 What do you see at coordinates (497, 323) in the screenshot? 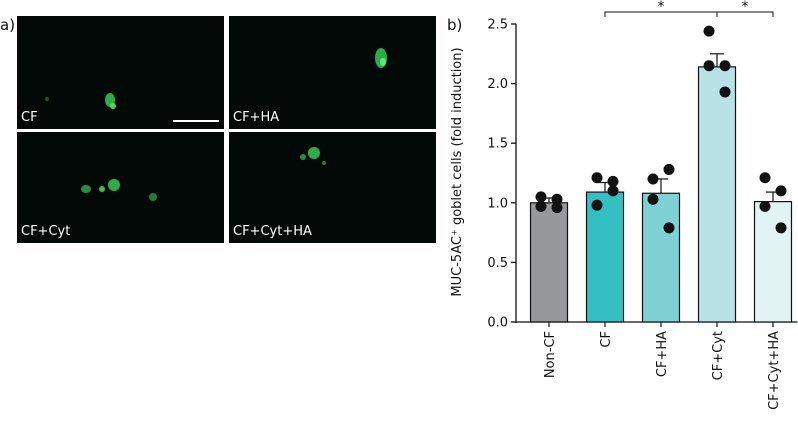
I see `y-tick-label: 0.0` at bounding box center [497, 323].